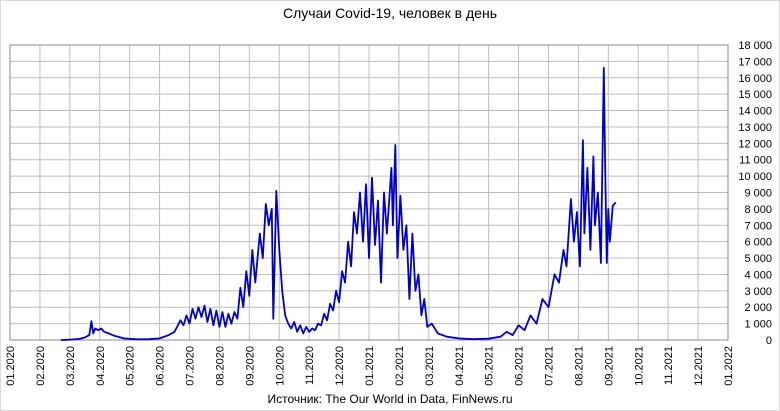  What do you see at coordinates (310, 365) in the screenshot?
I see `x-tick-label: 11.2020` at bounding box center [310, 365].